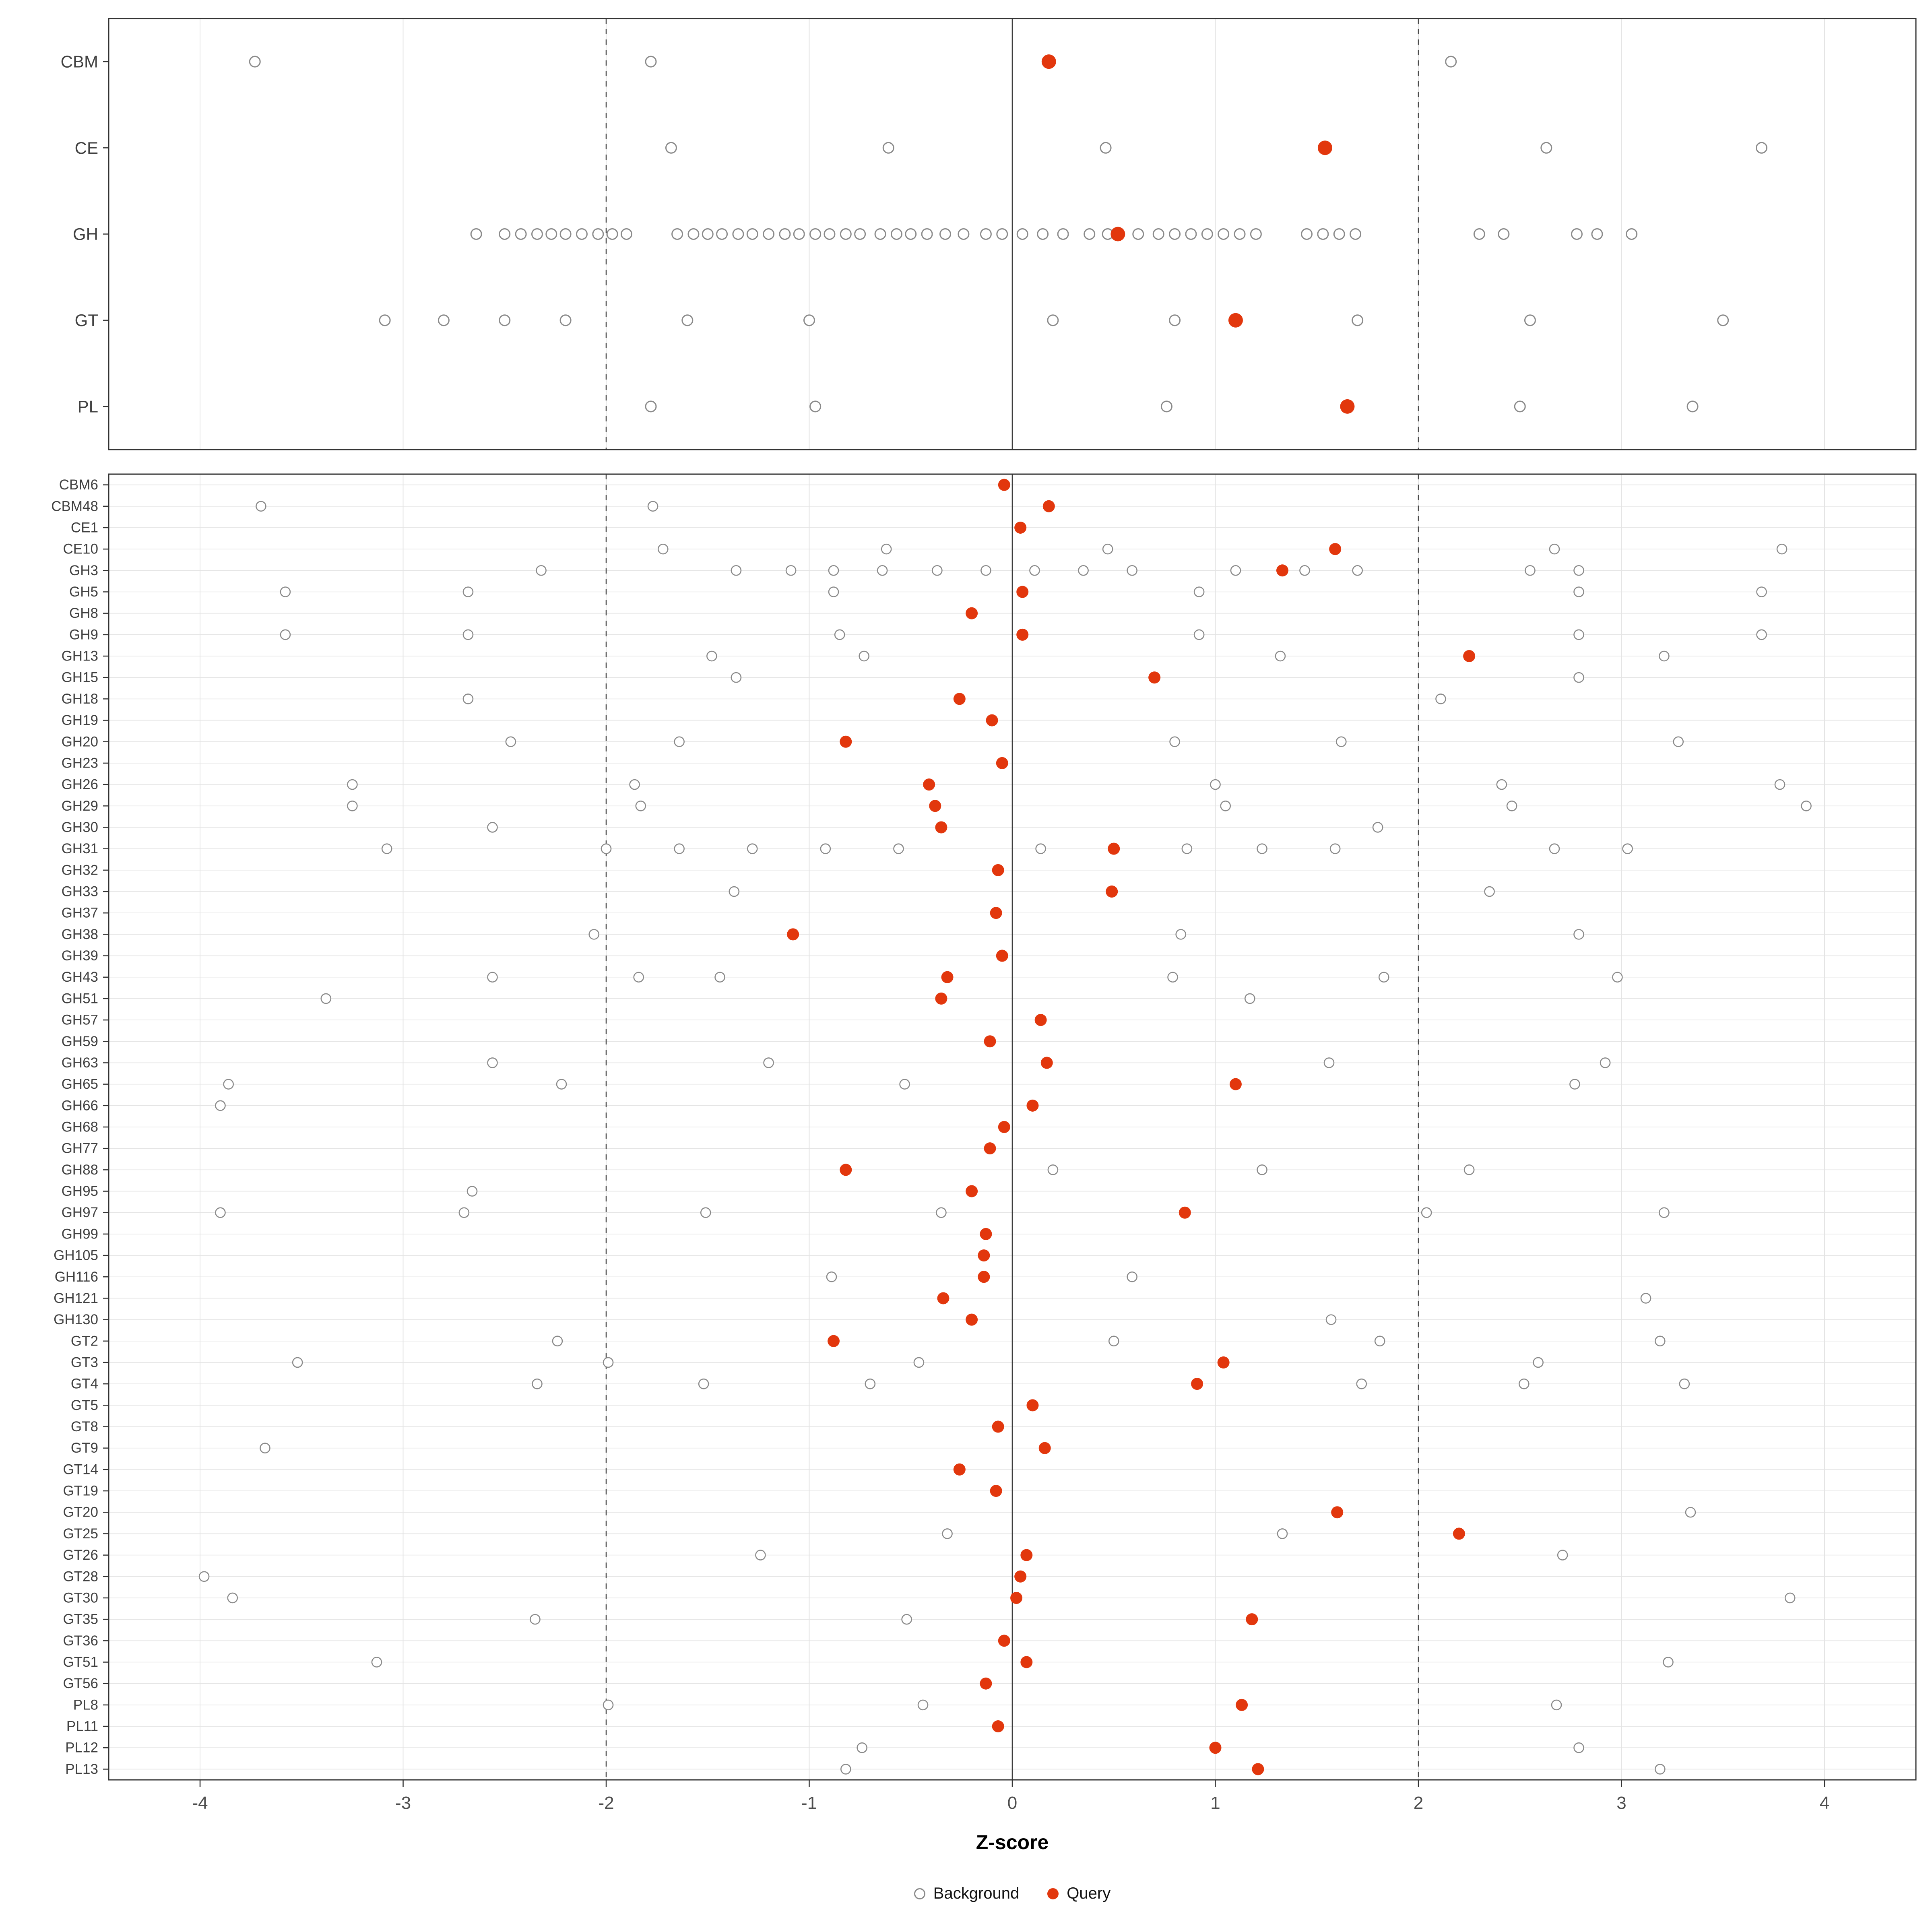 This screenshot has width=1932, height=1932. What do you see at coordinates (606, 1803) in the screenshot?
I see `x-tick-label: -2` at bounding box center [606, 1803].